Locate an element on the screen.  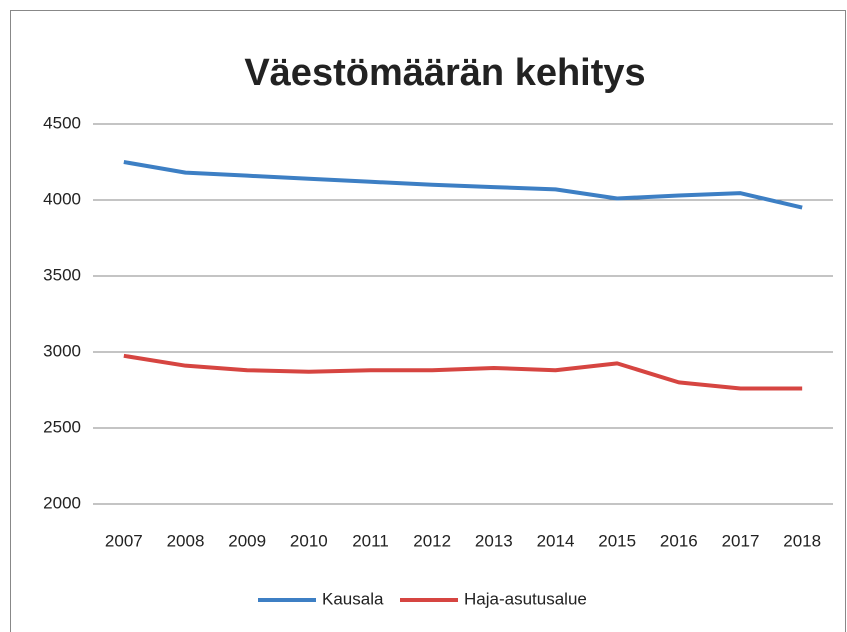
x-tick-label: 2012 is located at coordinates (432, 540).